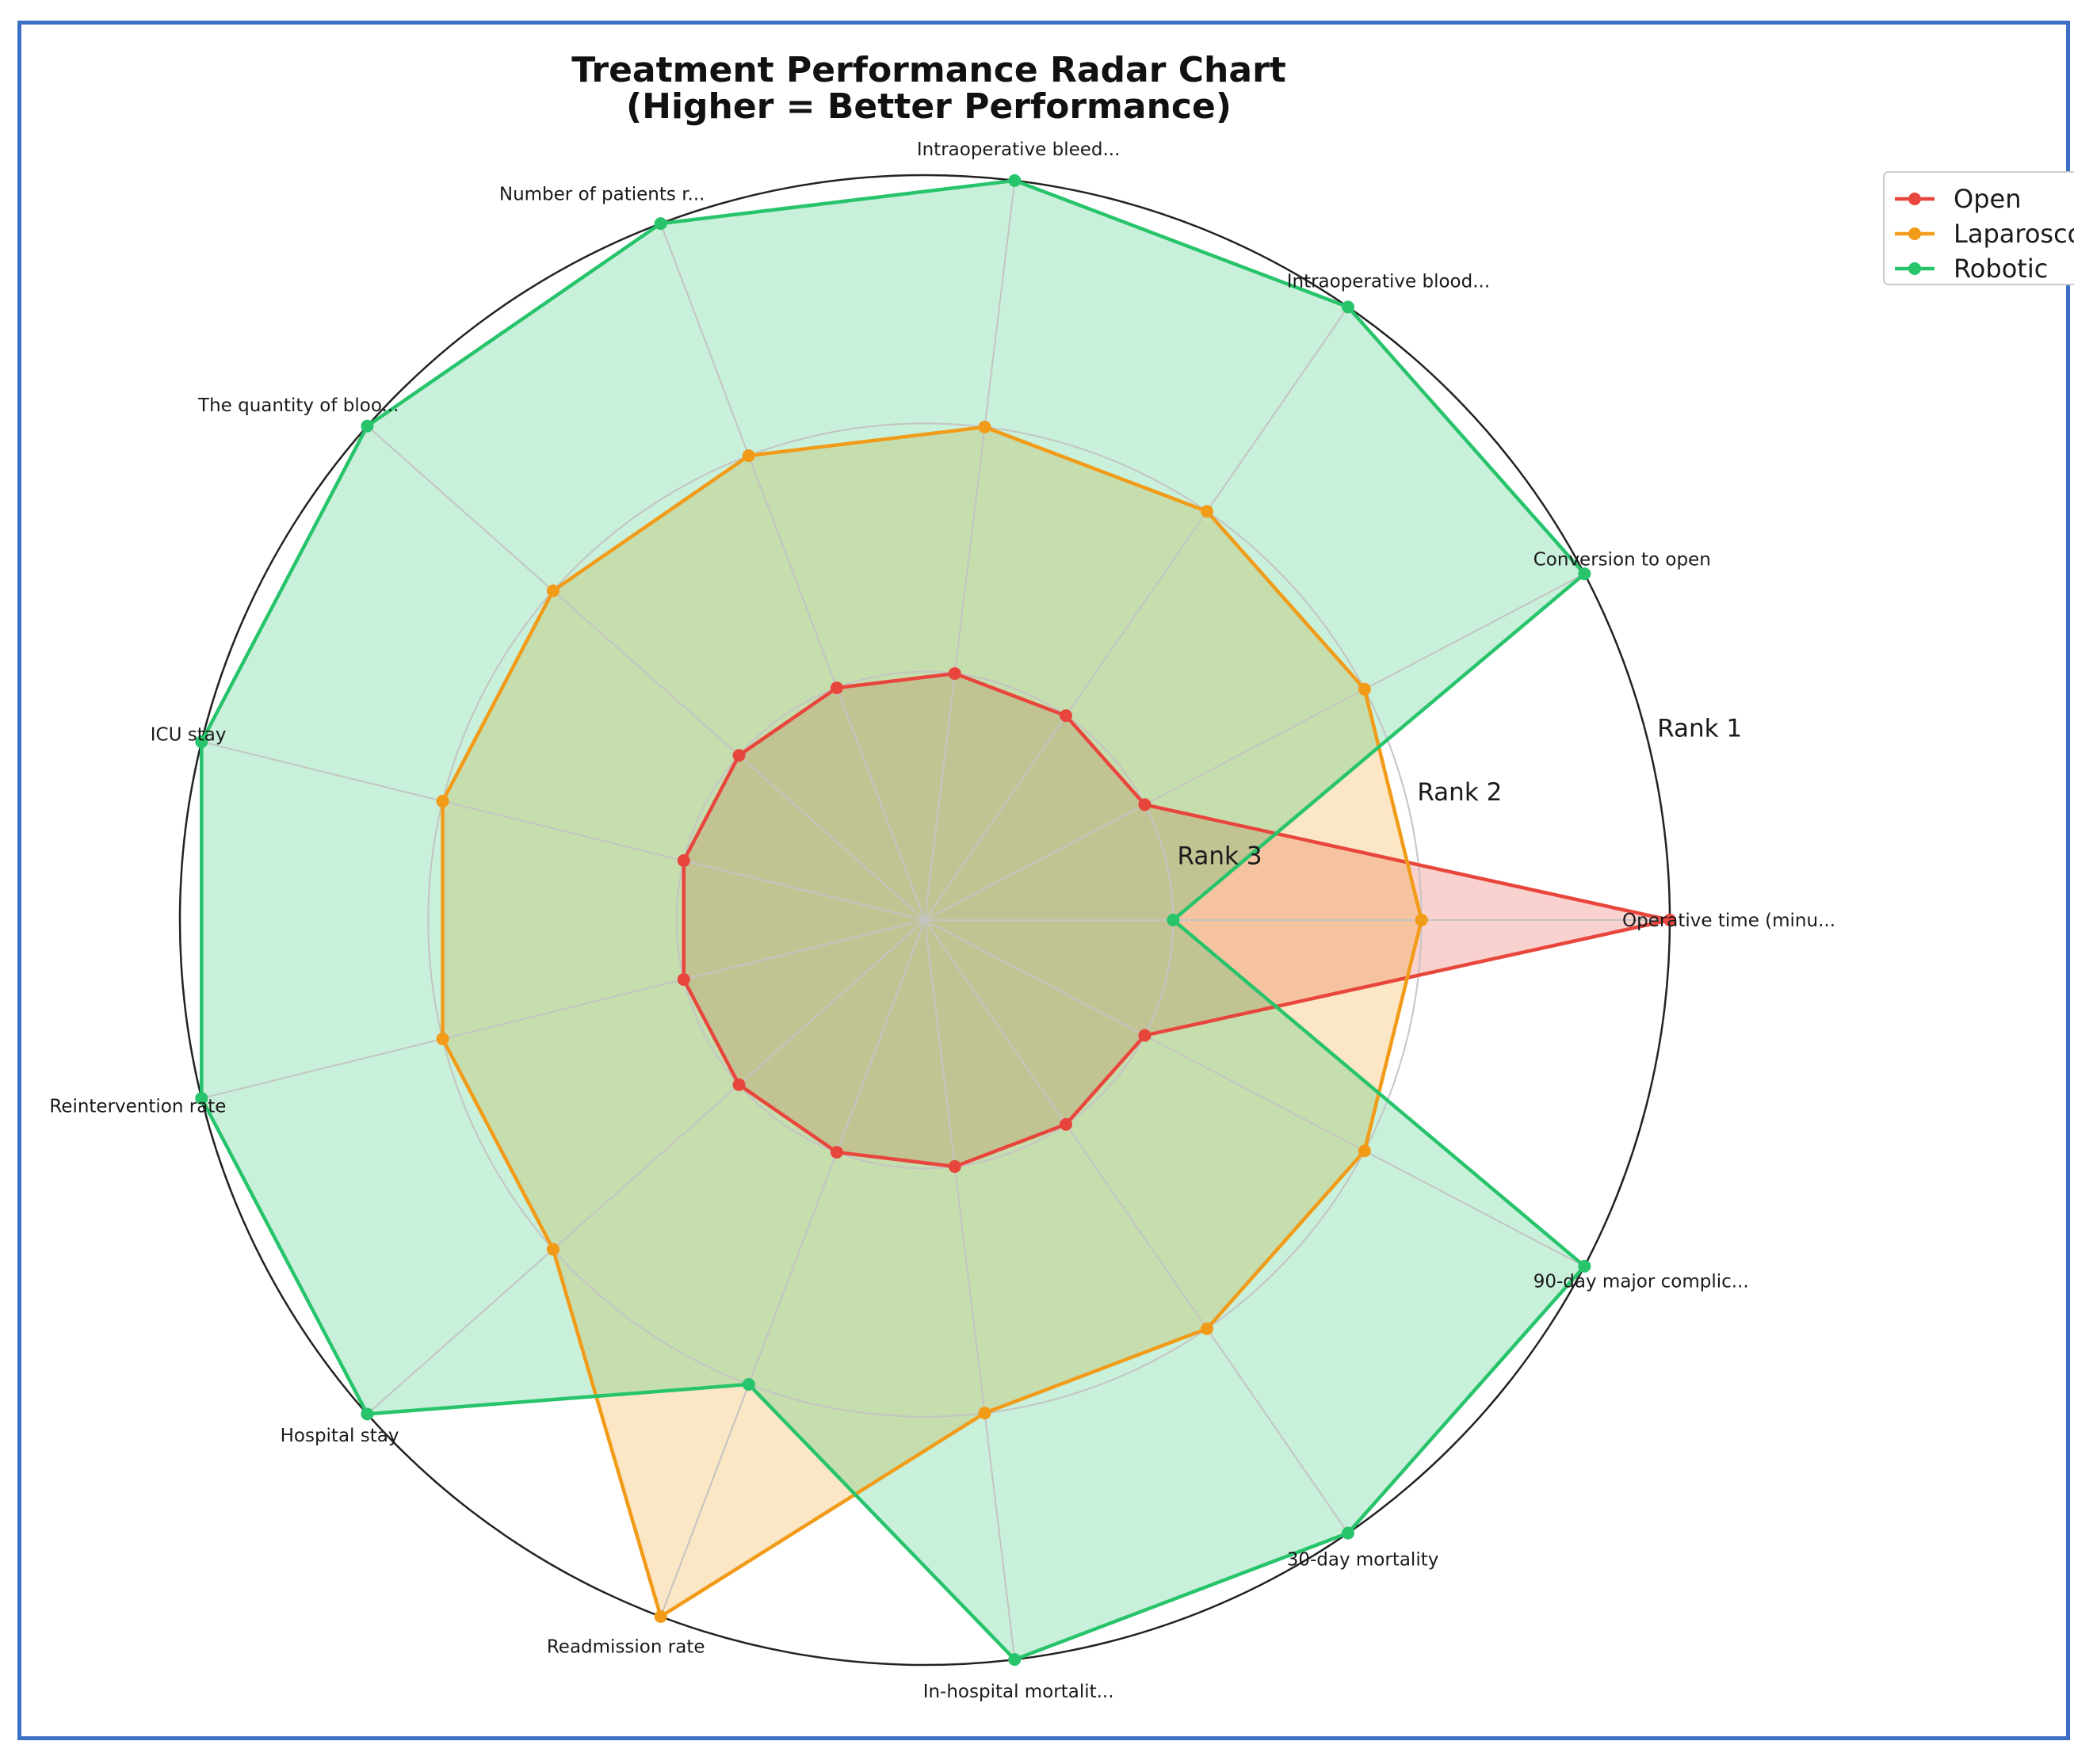 The height and width of the screenshot is (1764, 2093). Describe the element at coordinates (929, 106) in the screenshot. I see `chart-subtitle: (Higher = Better Performance)` at that location.